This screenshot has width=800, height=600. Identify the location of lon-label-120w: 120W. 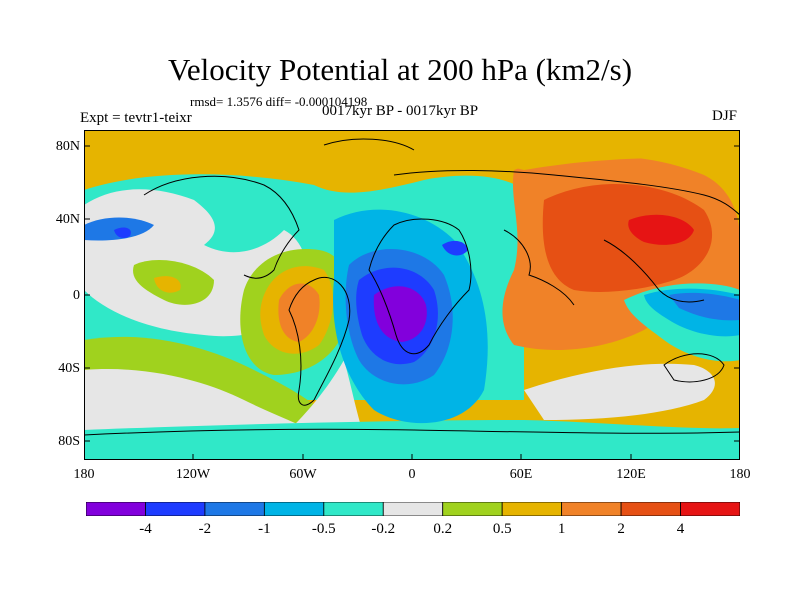
(193, 474).